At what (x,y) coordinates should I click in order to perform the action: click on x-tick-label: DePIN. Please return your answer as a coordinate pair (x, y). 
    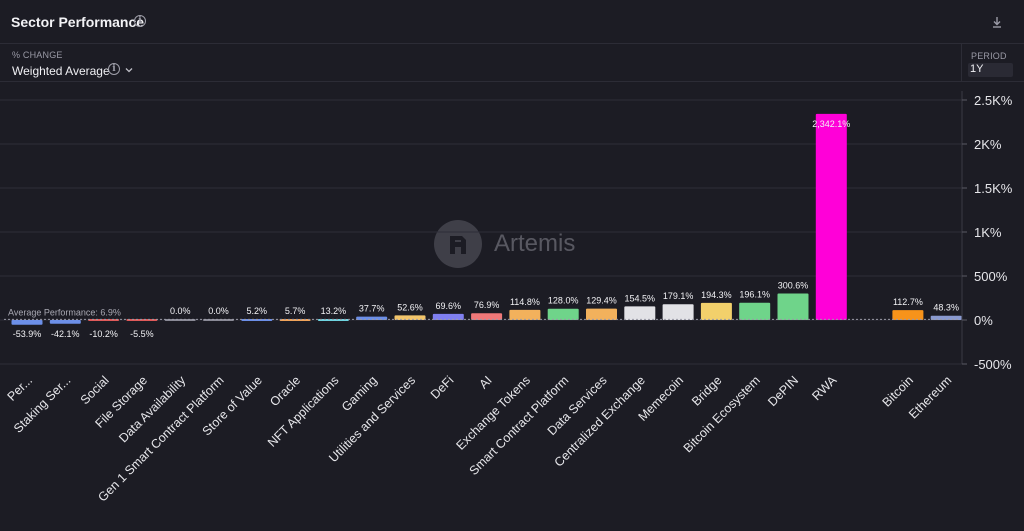
    Looking at the image, I should click on (783, 391).